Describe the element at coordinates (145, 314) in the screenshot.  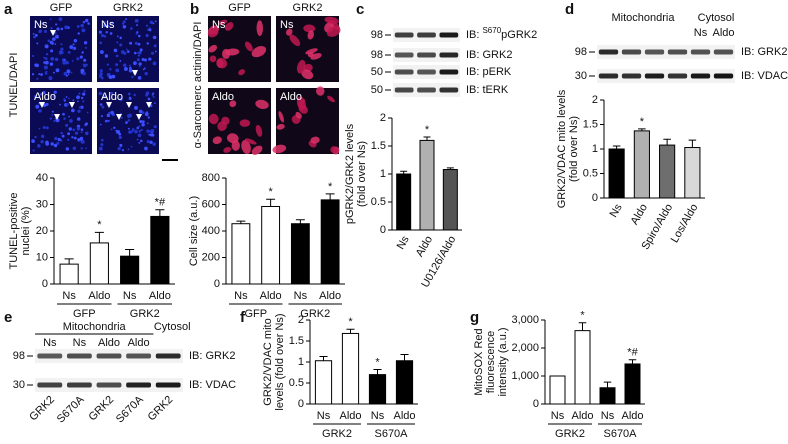
I see `group-label: GRK2` at that location.